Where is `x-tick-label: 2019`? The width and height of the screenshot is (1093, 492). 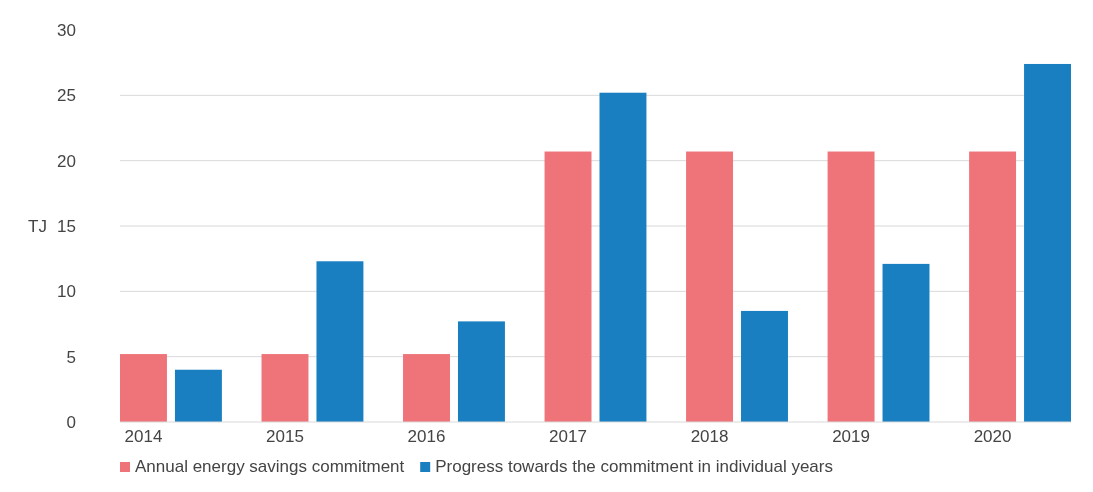 x-tick-label: 2019 is located at coordinates (851, 436).